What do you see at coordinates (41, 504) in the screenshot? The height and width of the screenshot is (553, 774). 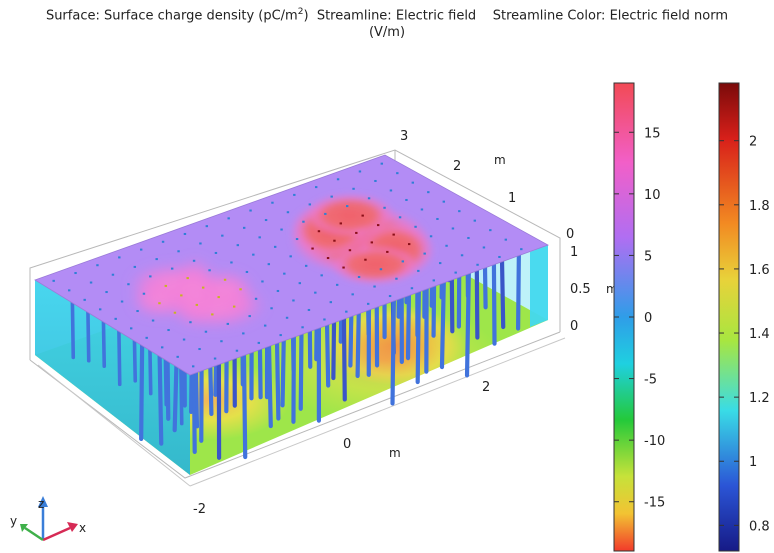 I see `triad-z-label: z` at bounding box center [41, 504].